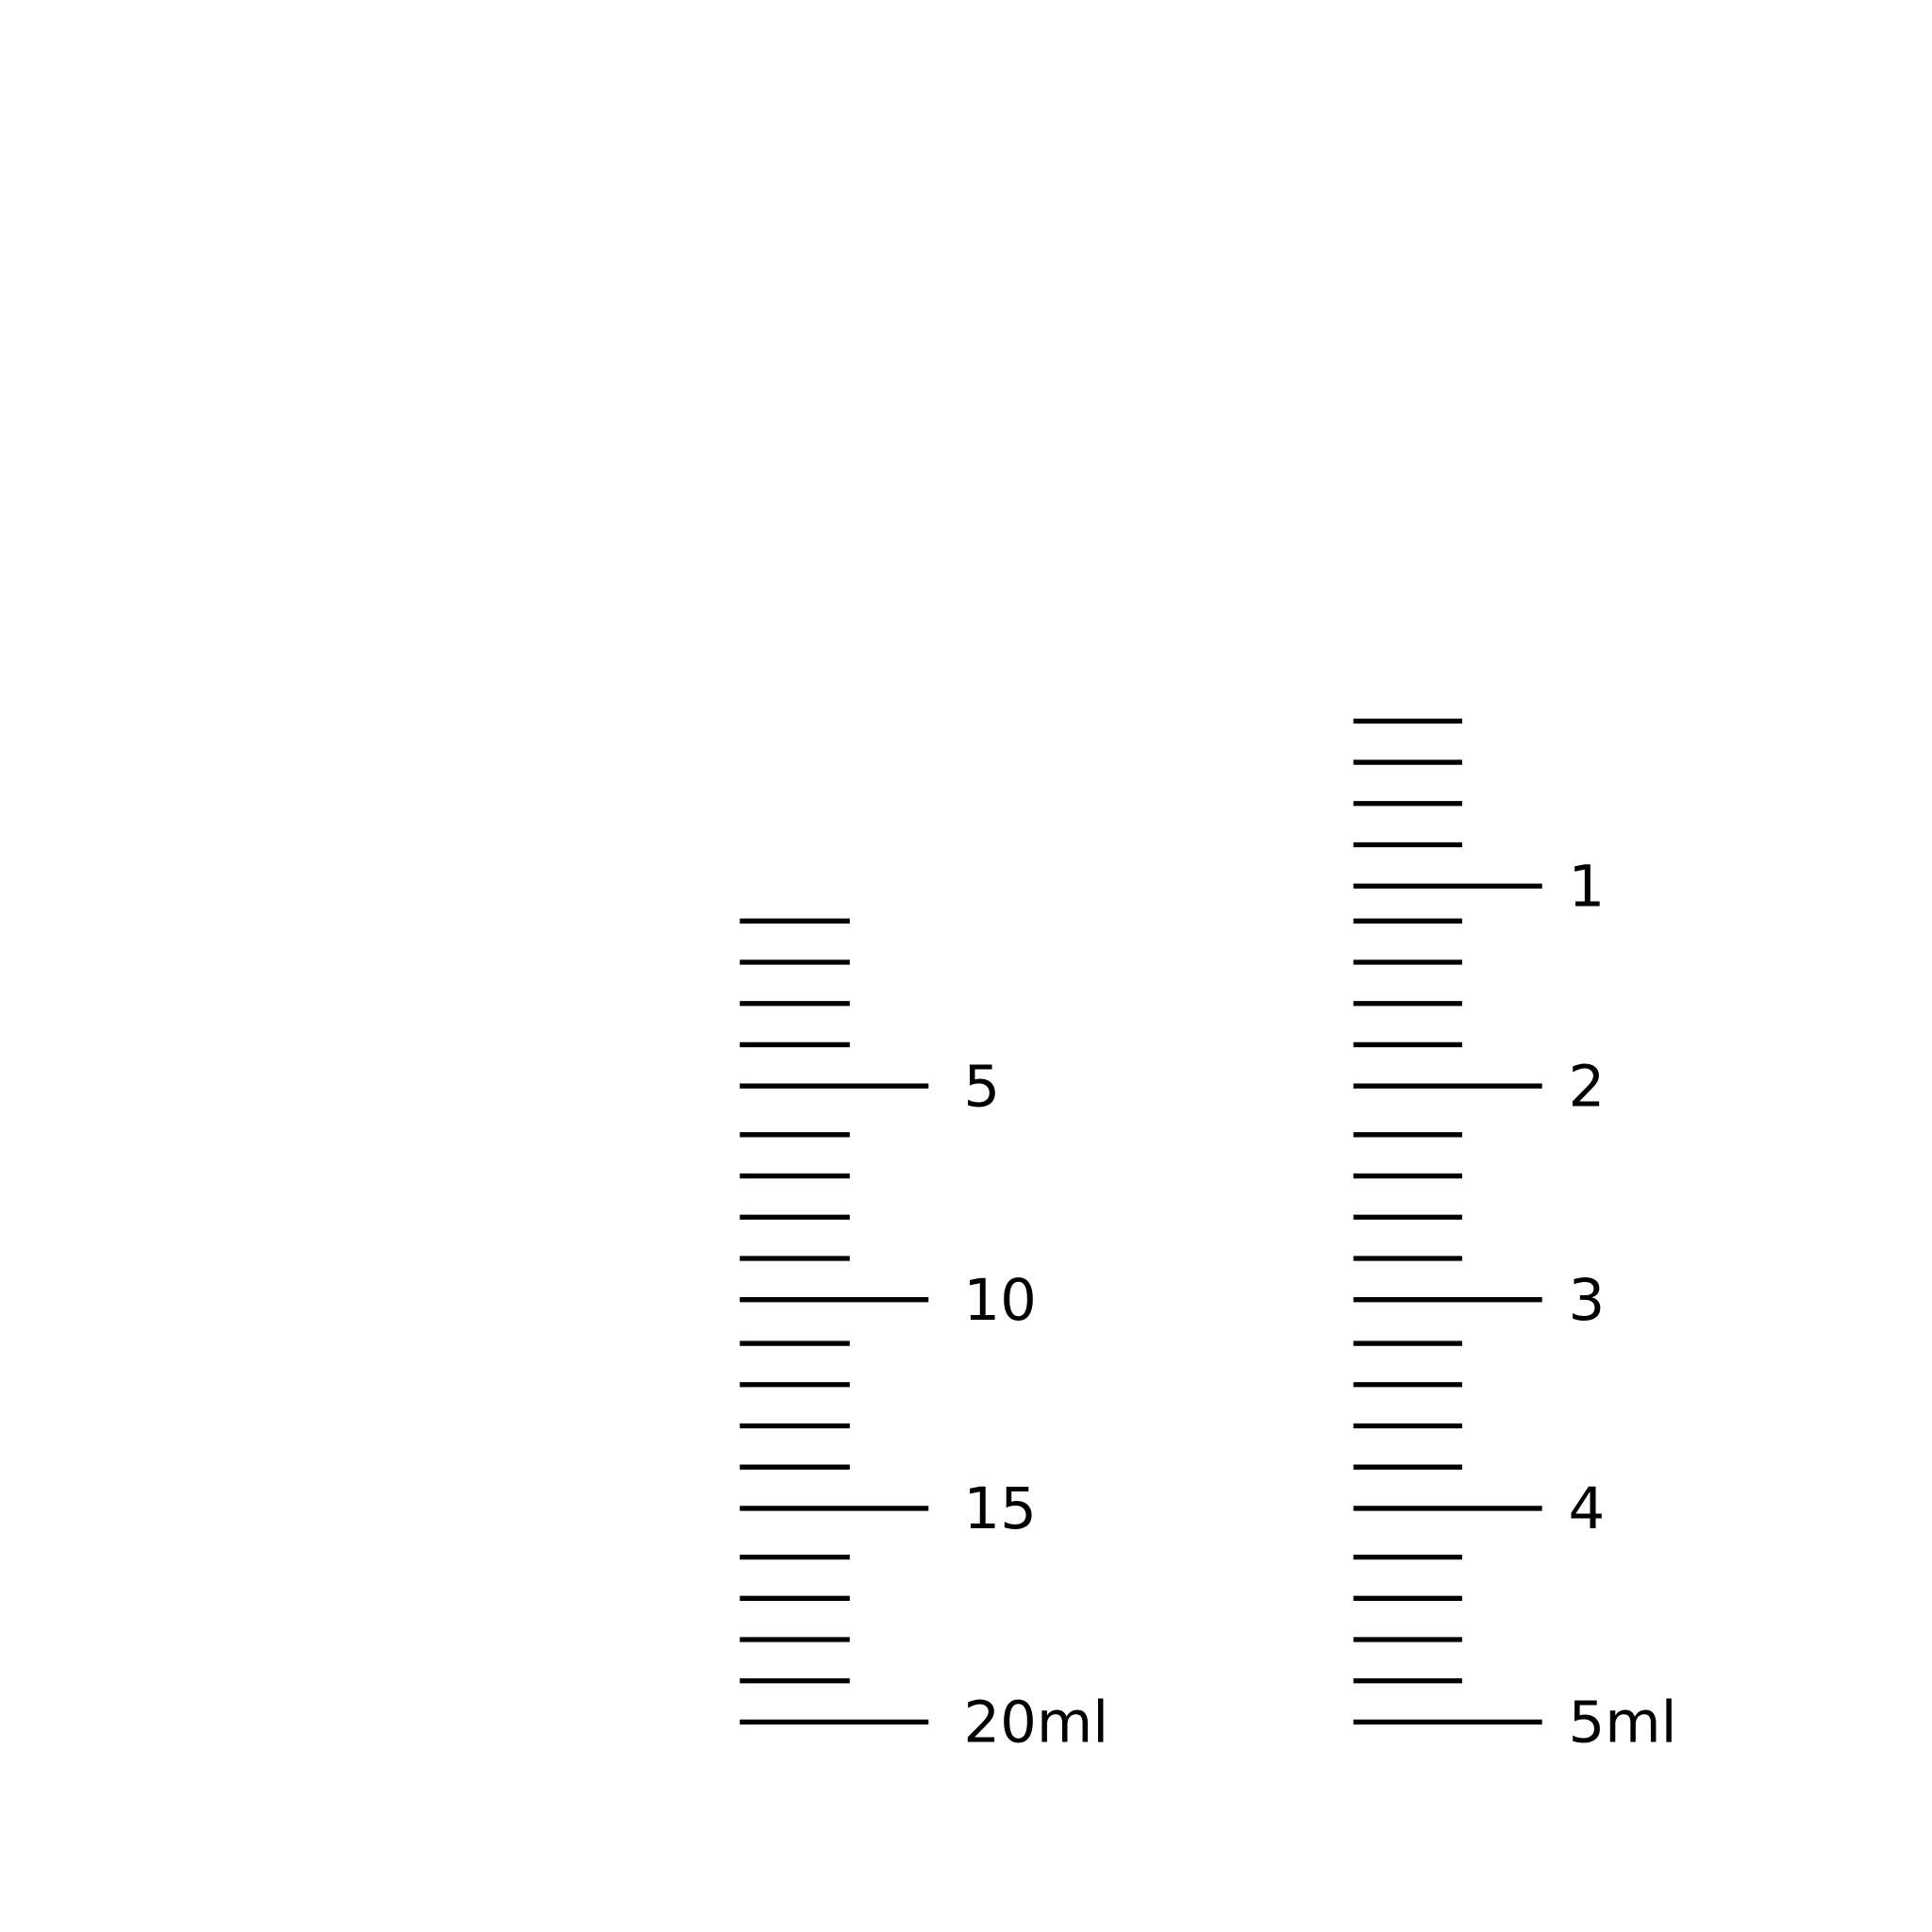 This screenshot has width=1932, height=1932. Describe the element at coordinates (1035, 1724) in the screenshot. I see `tick-label: 20ml` at that location.